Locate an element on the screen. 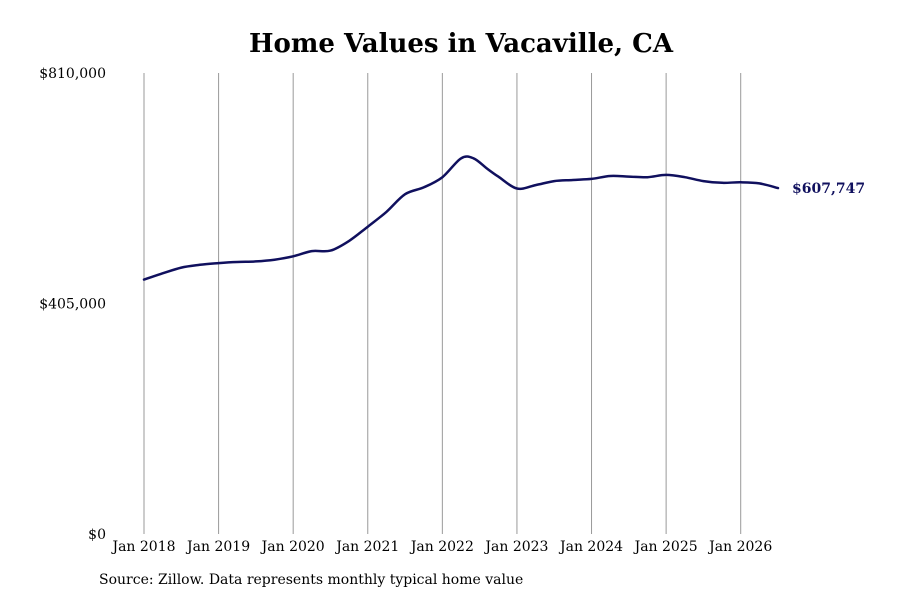  x-tick-label: Jan 2021 is located at coordinates (366, 547).